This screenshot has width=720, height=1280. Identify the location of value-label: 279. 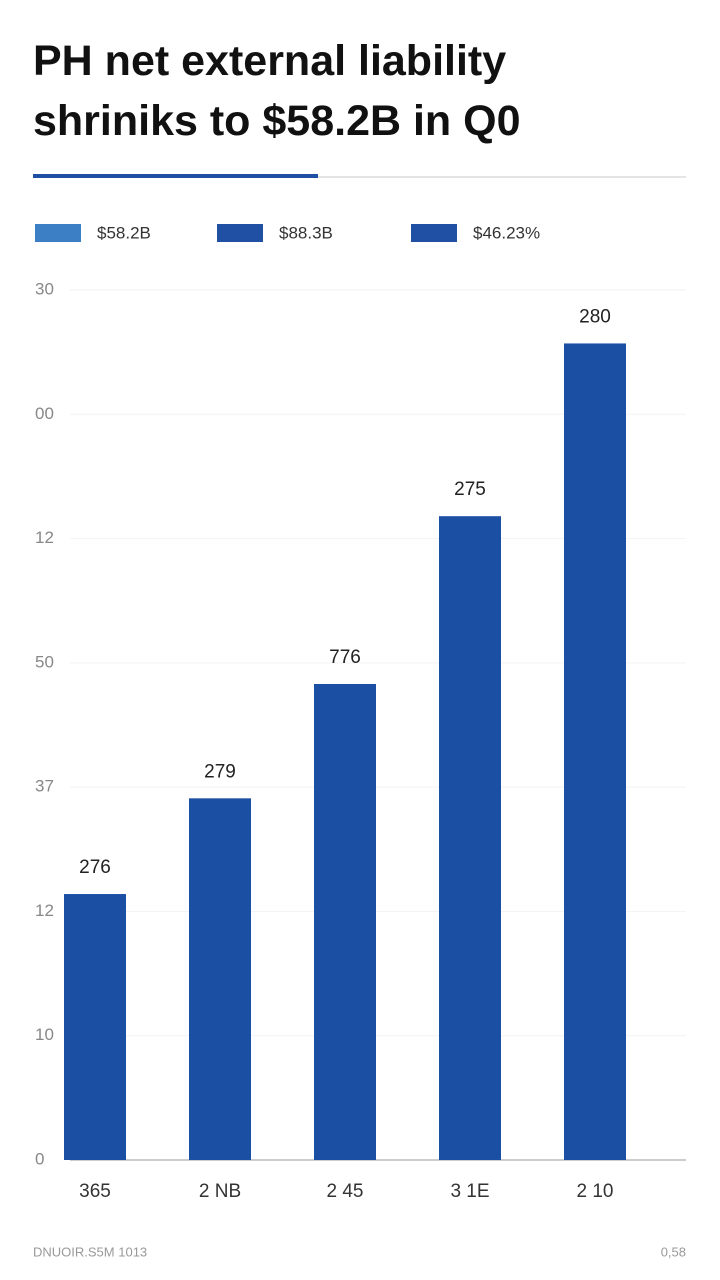
(220, 771).